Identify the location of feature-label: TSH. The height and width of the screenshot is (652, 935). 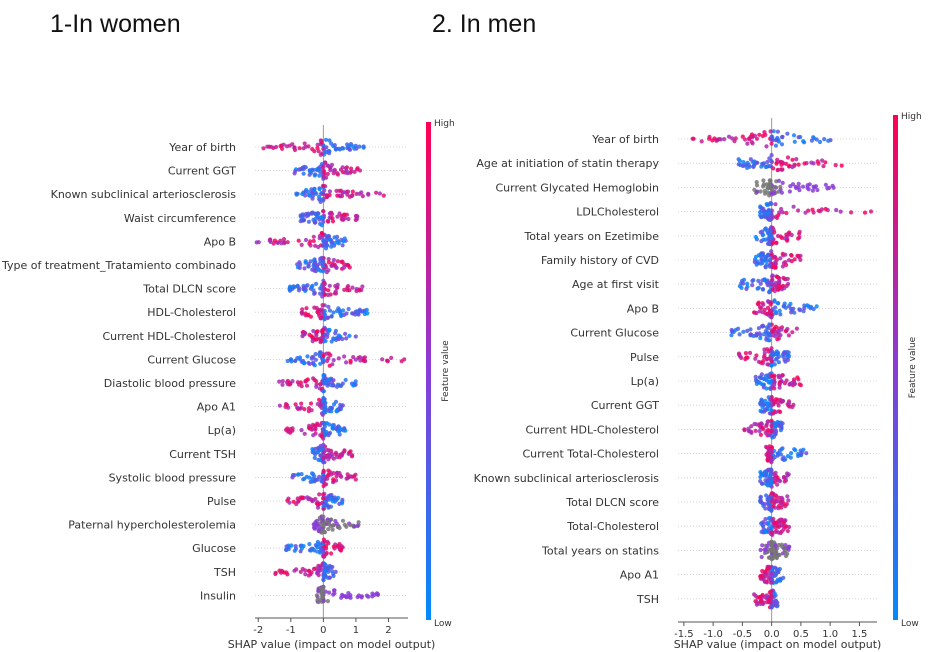
(224, 572).